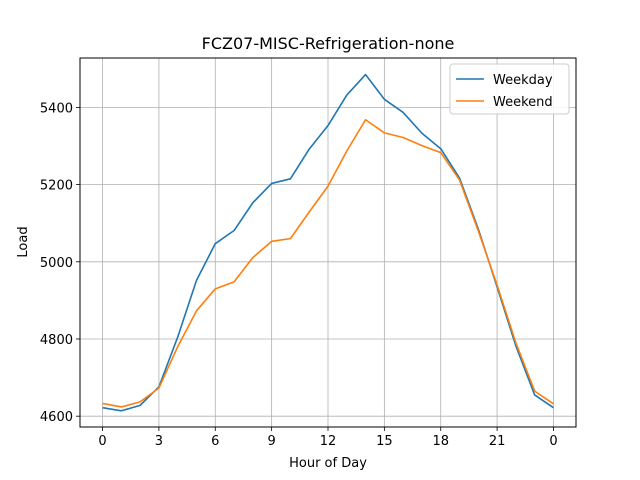 The image size is (640, 480). I want to click on legend: Weekday Weekend, so click(509, 89).